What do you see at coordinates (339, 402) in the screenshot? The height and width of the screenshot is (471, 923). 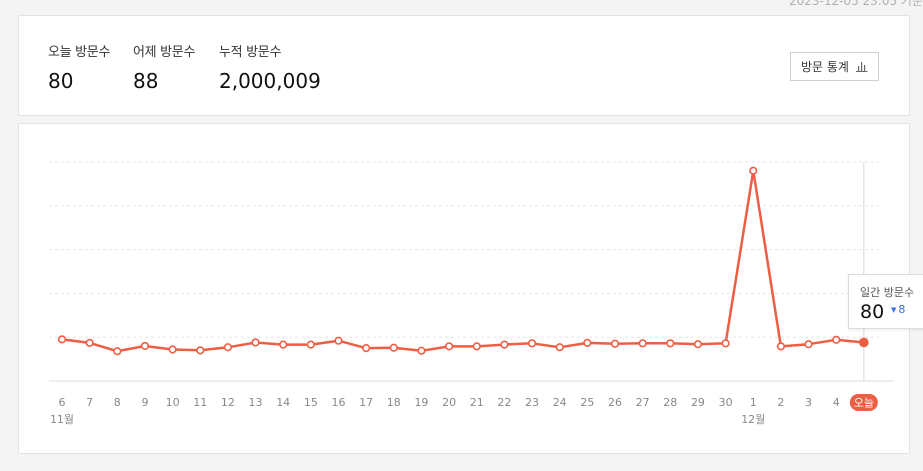 I see `x-tick-label: 16` at bounding box center [339, 402].